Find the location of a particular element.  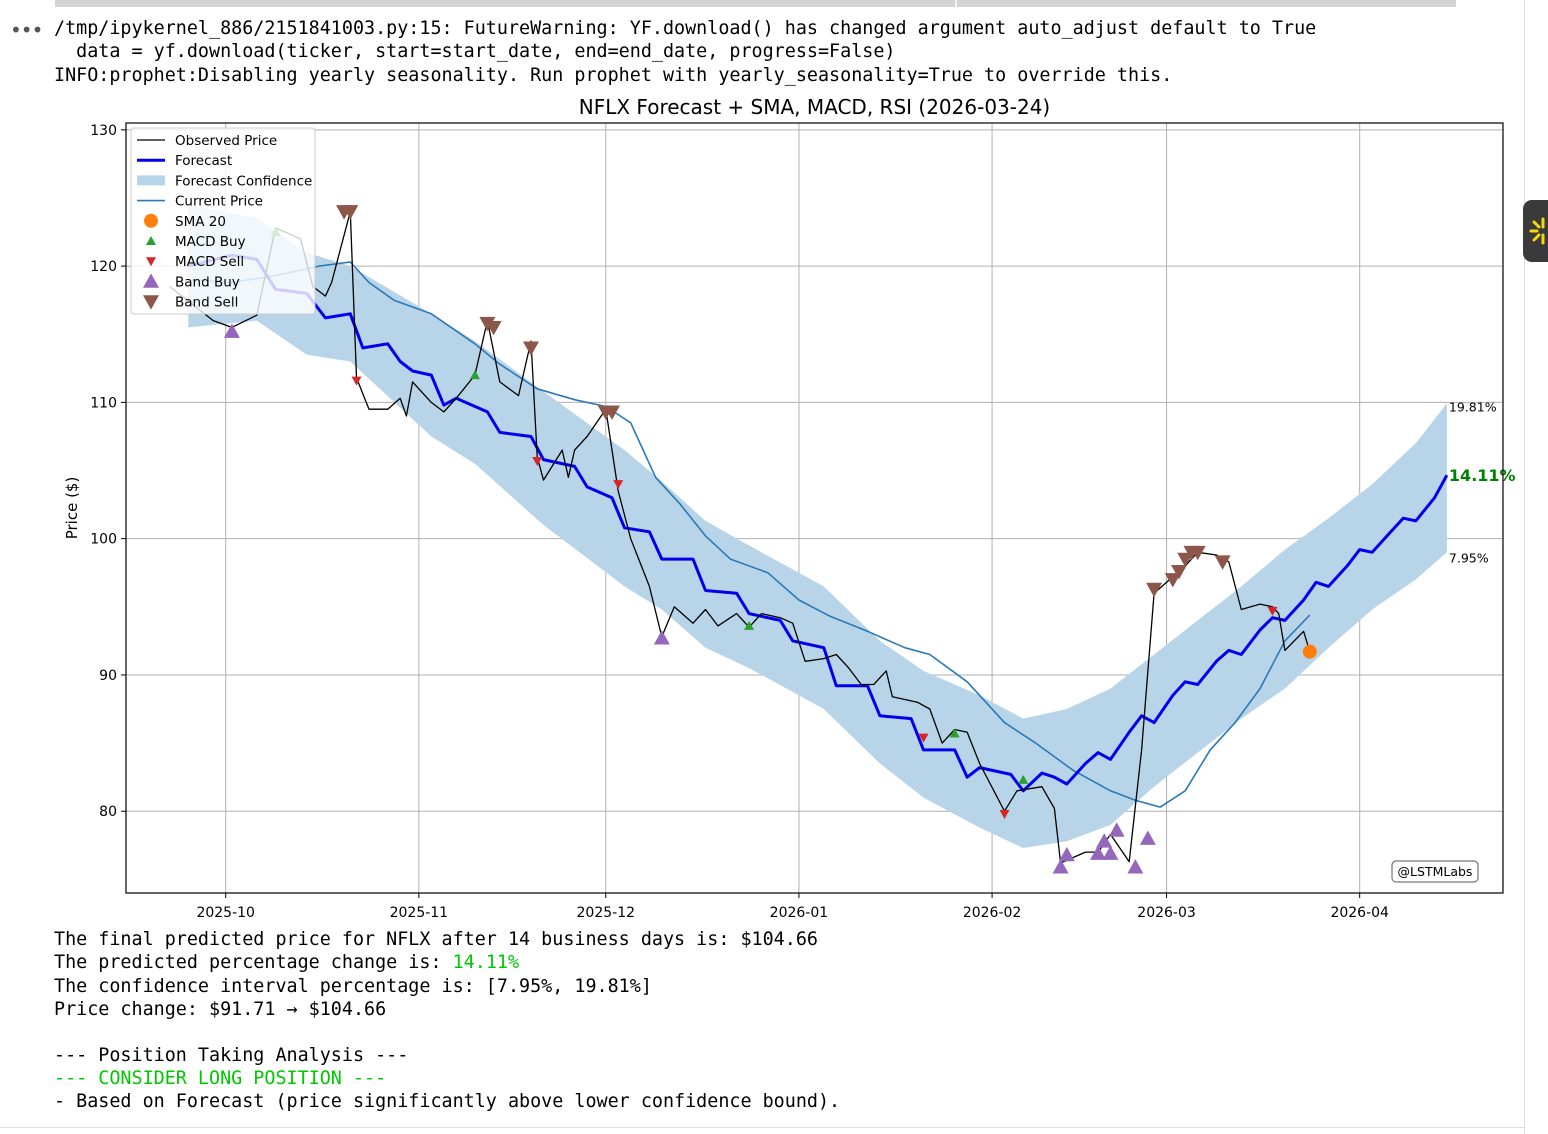

y-tick-label: 130 is located at coordinates (103, 131).